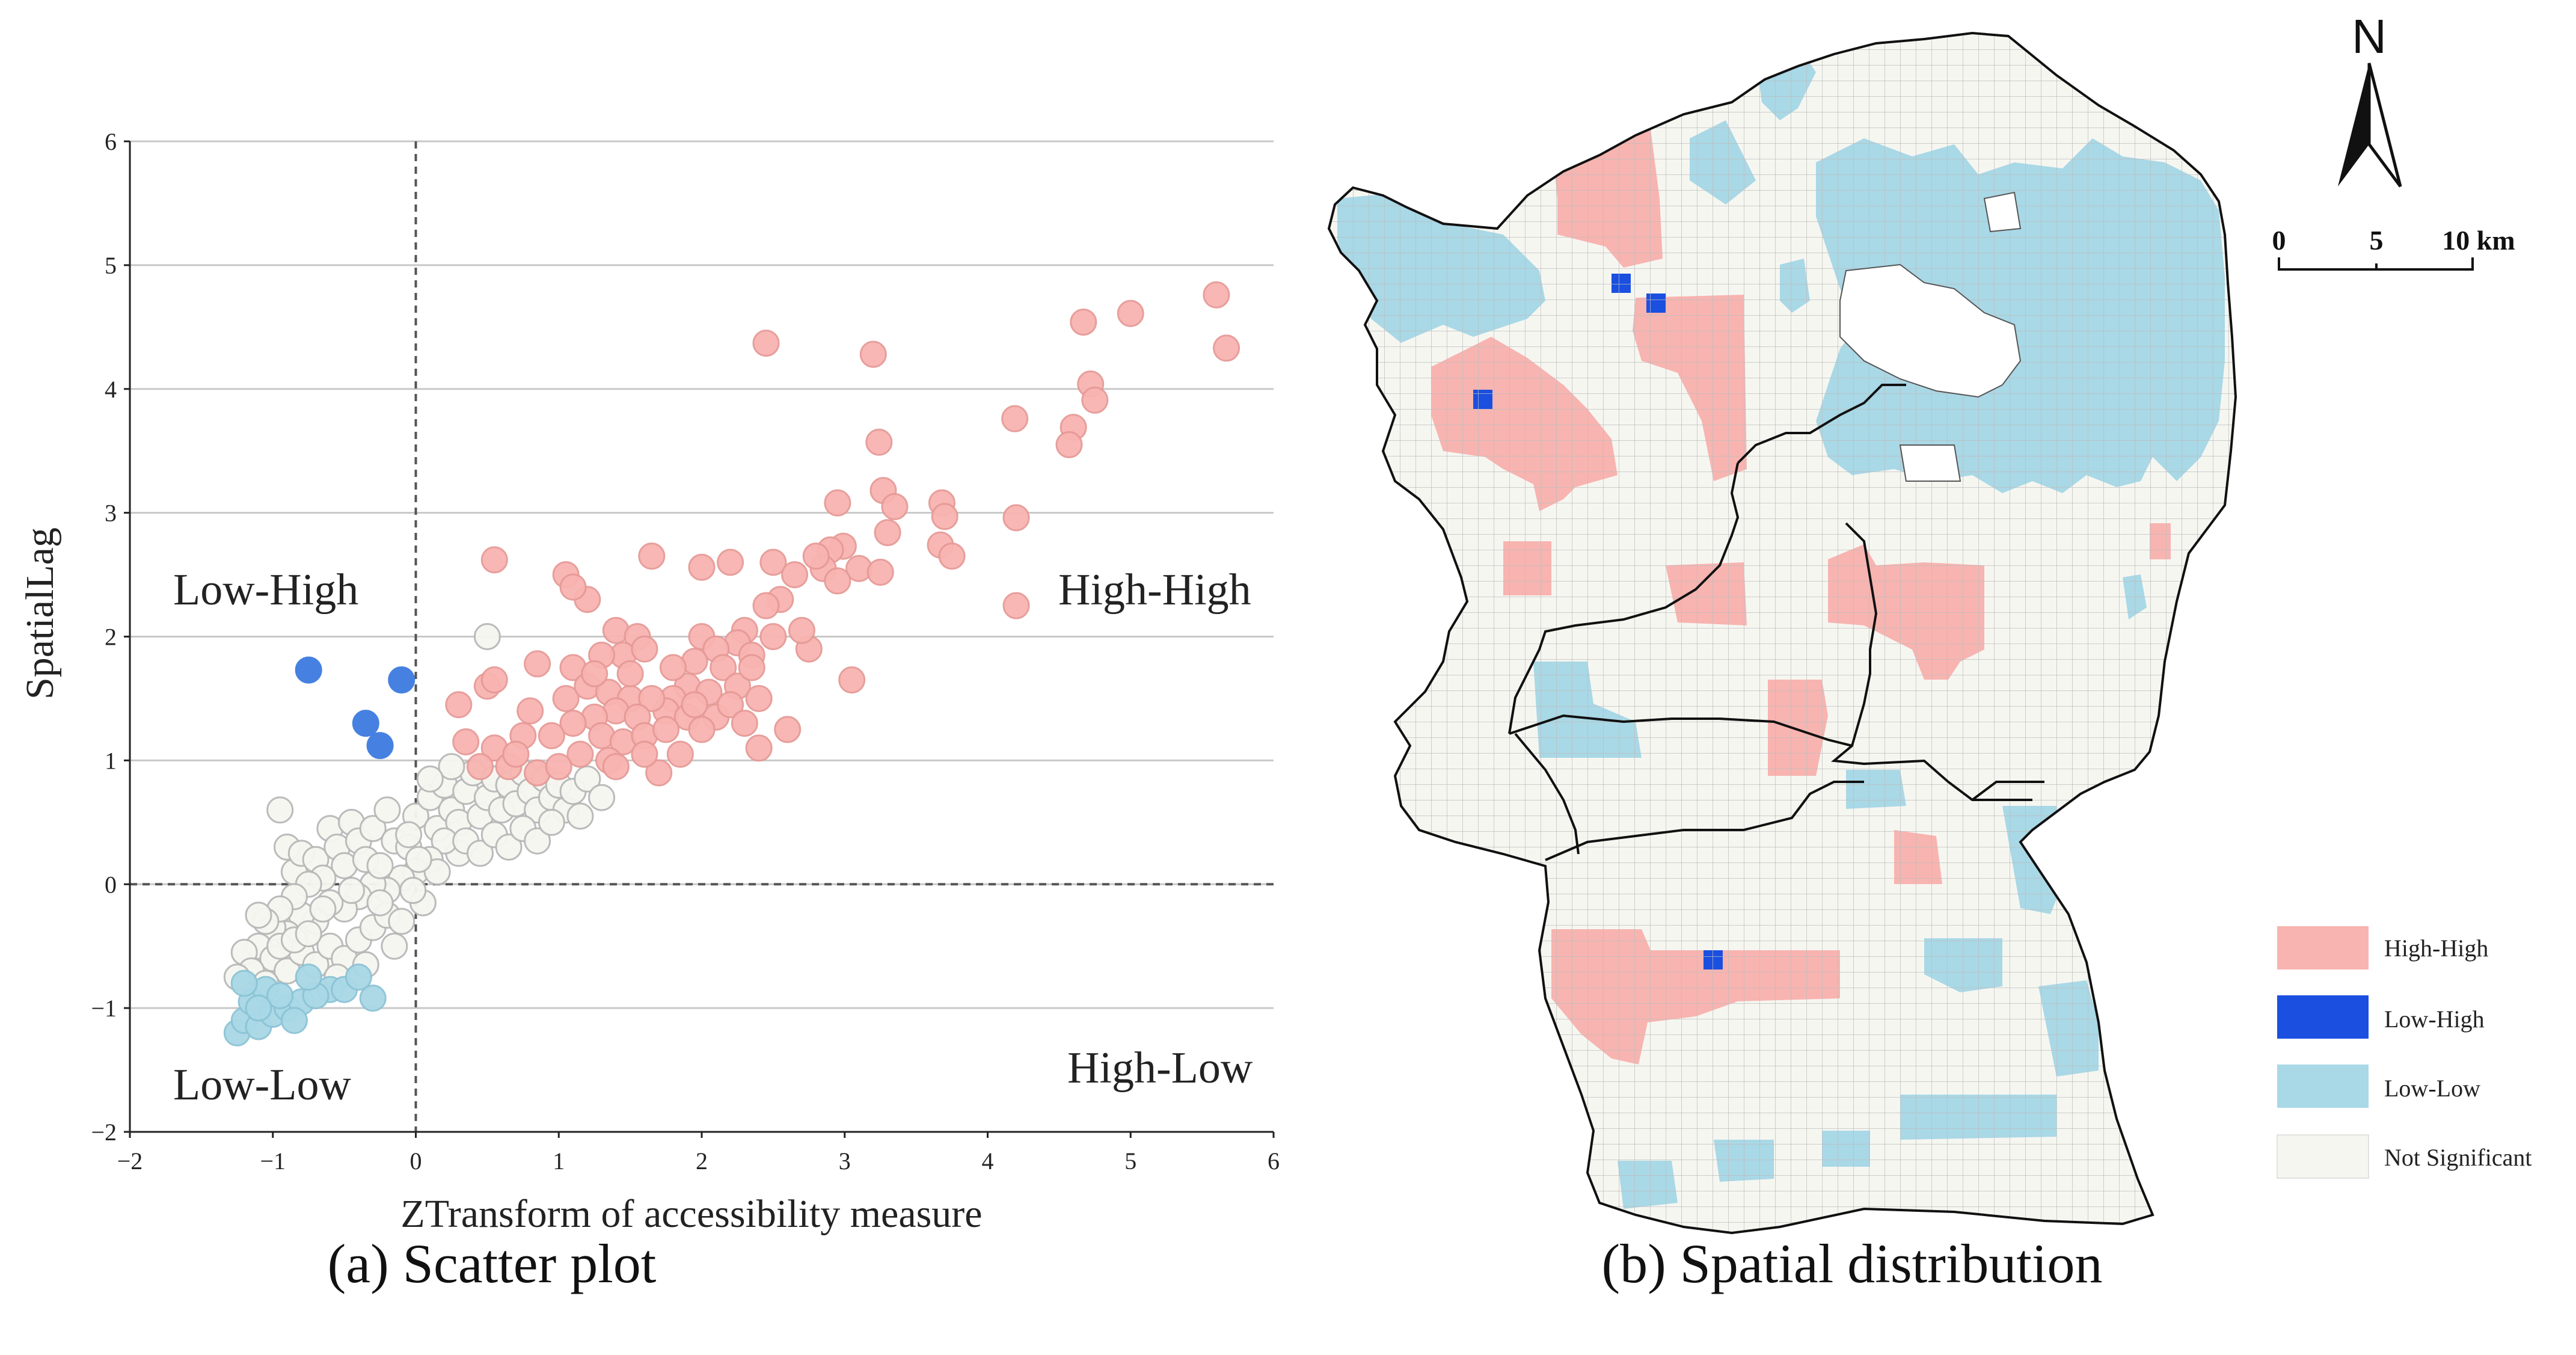 The image size is (2576, 1355). I want to click on y-tick-label: 4, so click(111, 389).